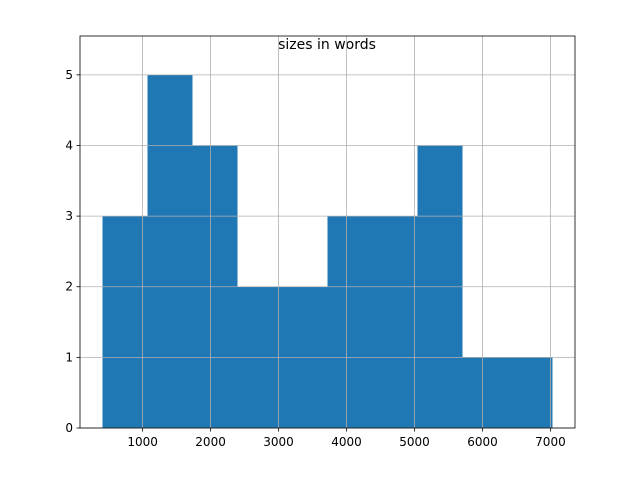 Image resolution: width=640 pixels, height=480 pixels. I want to click on x-tick-label: 1000, so click(142, 442).